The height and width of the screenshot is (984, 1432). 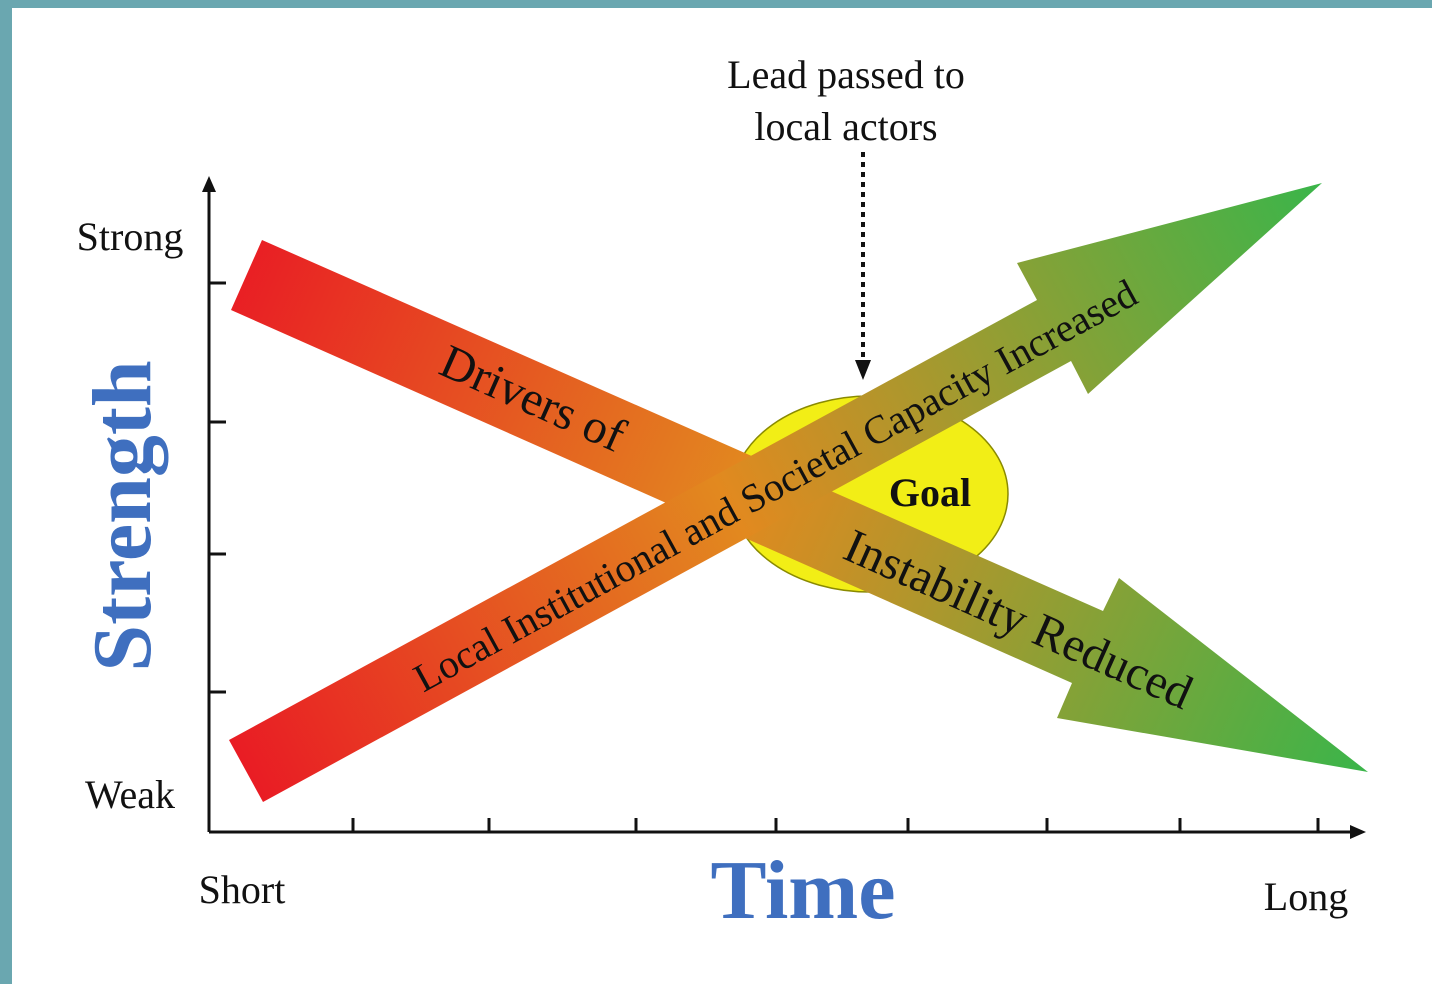 What do you see at coordinates (835, 825) in the screenshot?
I see `x-axis-ticks` at bounding box center [835, 825].